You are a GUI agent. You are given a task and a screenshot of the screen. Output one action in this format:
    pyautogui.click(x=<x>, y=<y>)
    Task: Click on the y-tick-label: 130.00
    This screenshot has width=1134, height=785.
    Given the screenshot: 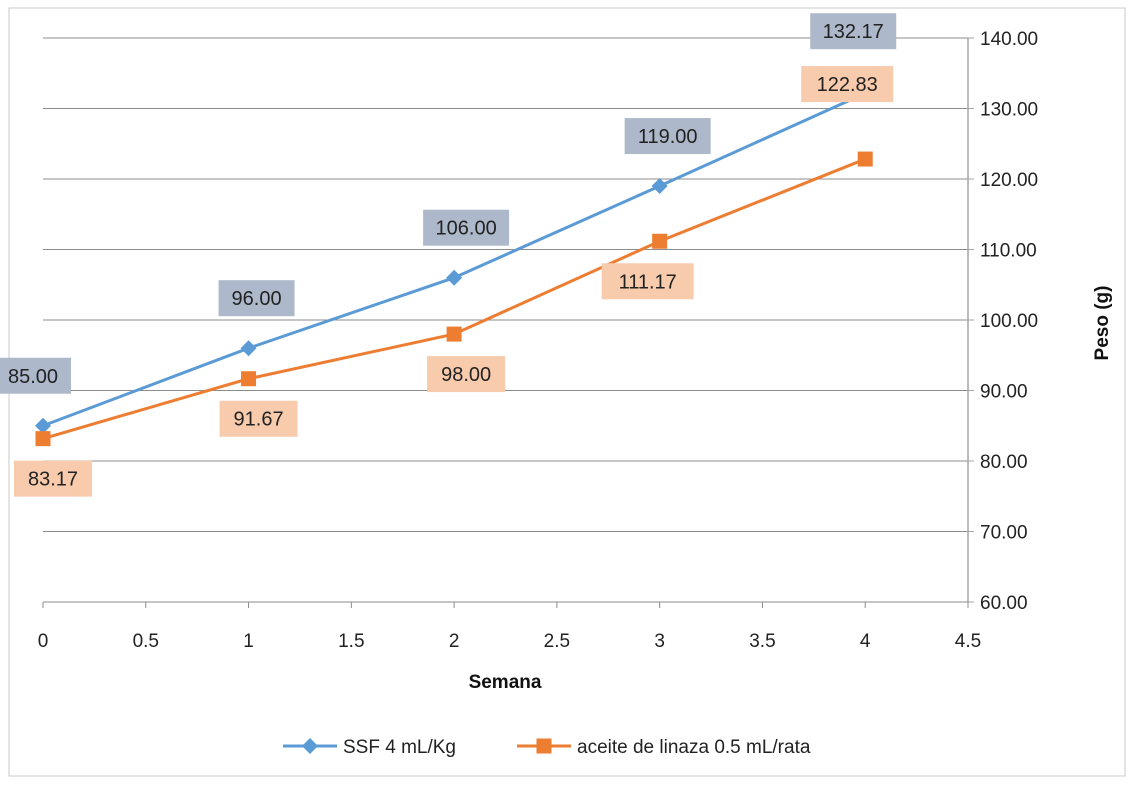 What is the action you would take?
    pyautogui.click(x=1009, y=110)
    